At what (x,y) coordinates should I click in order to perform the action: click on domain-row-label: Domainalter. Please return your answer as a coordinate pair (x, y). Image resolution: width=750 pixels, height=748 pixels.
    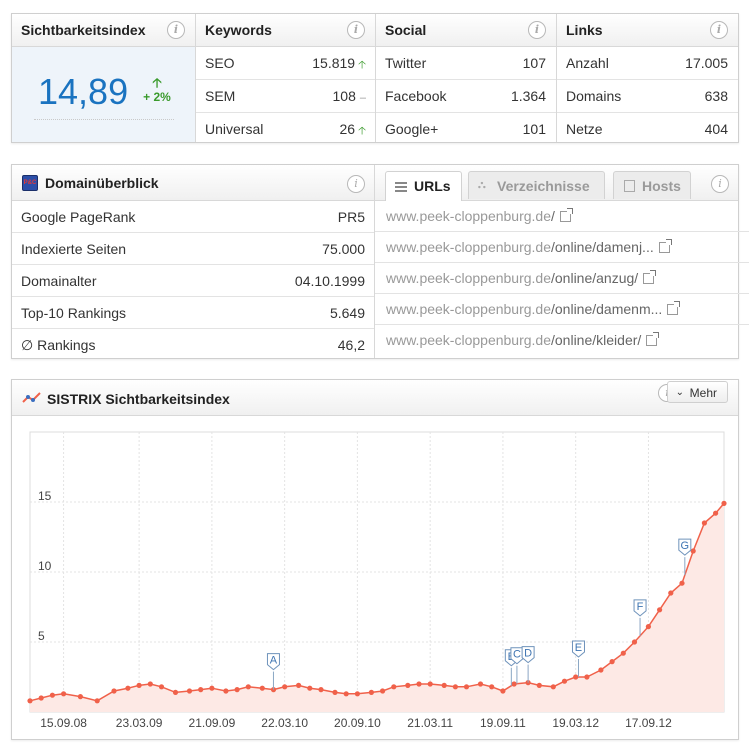
    Looking at the image, I should click on (59, 281).